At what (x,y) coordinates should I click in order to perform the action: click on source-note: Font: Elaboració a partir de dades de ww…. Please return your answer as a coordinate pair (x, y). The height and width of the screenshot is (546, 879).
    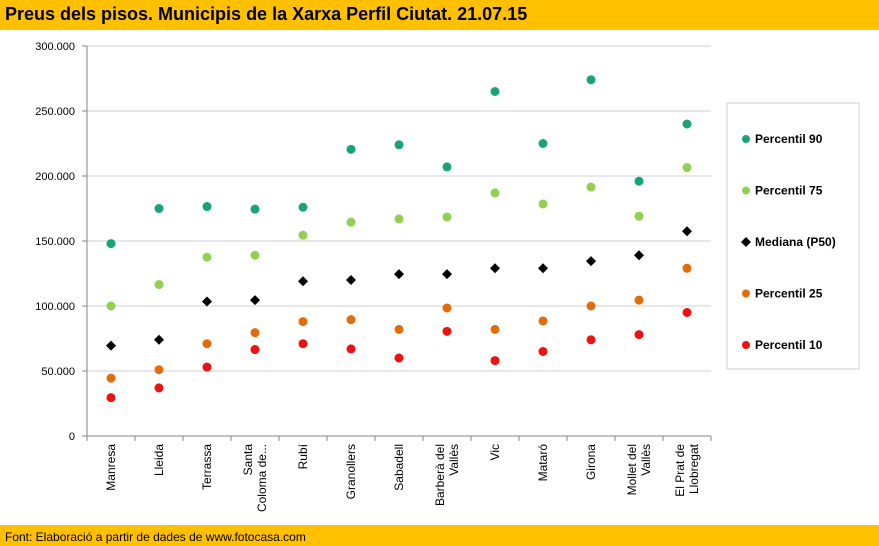
    Looking at the image, I should click on (155, 537).